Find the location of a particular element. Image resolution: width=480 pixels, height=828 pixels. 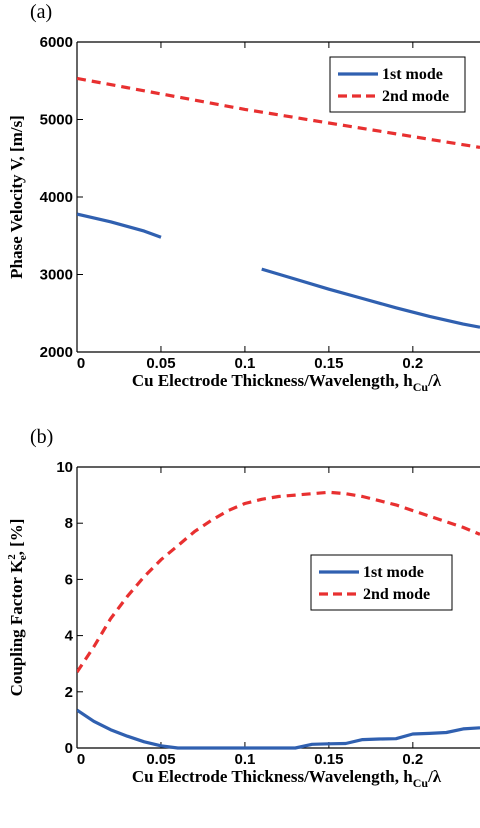

y-tick-label: 6 is located at coordinates (69, 579).